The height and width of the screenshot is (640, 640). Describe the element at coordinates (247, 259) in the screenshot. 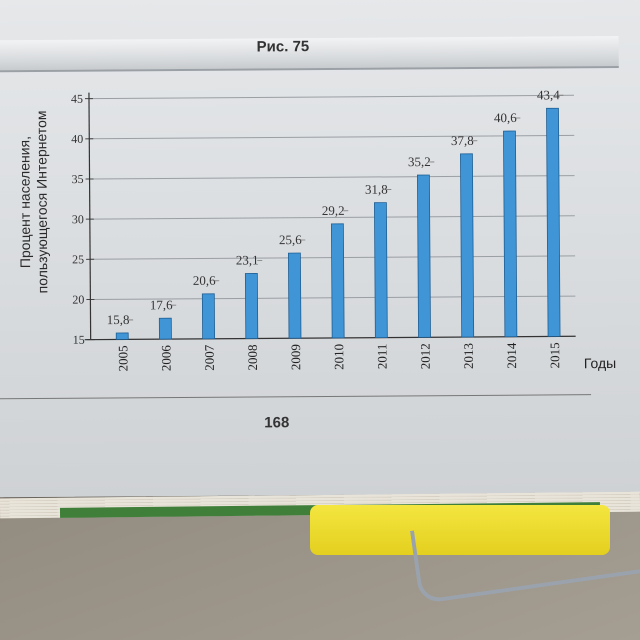

I see `value-label: 23,1` at that location.